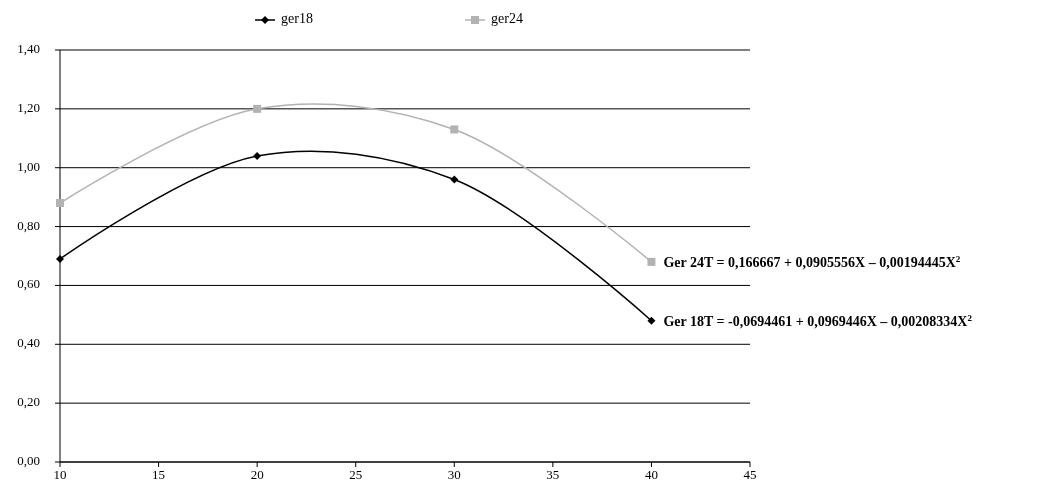 This screenshot has width=1052, height=491. I want to click on y-tick-label: 0,40, so click(28, 343).